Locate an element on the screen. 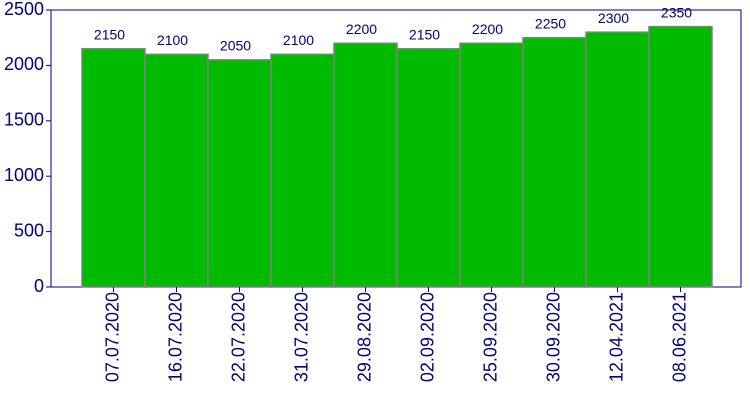 Image resolution: width=750 pixels, height=400 pixels. x-tick-label: 12.04.2021 is located at coordinates (616, 337).